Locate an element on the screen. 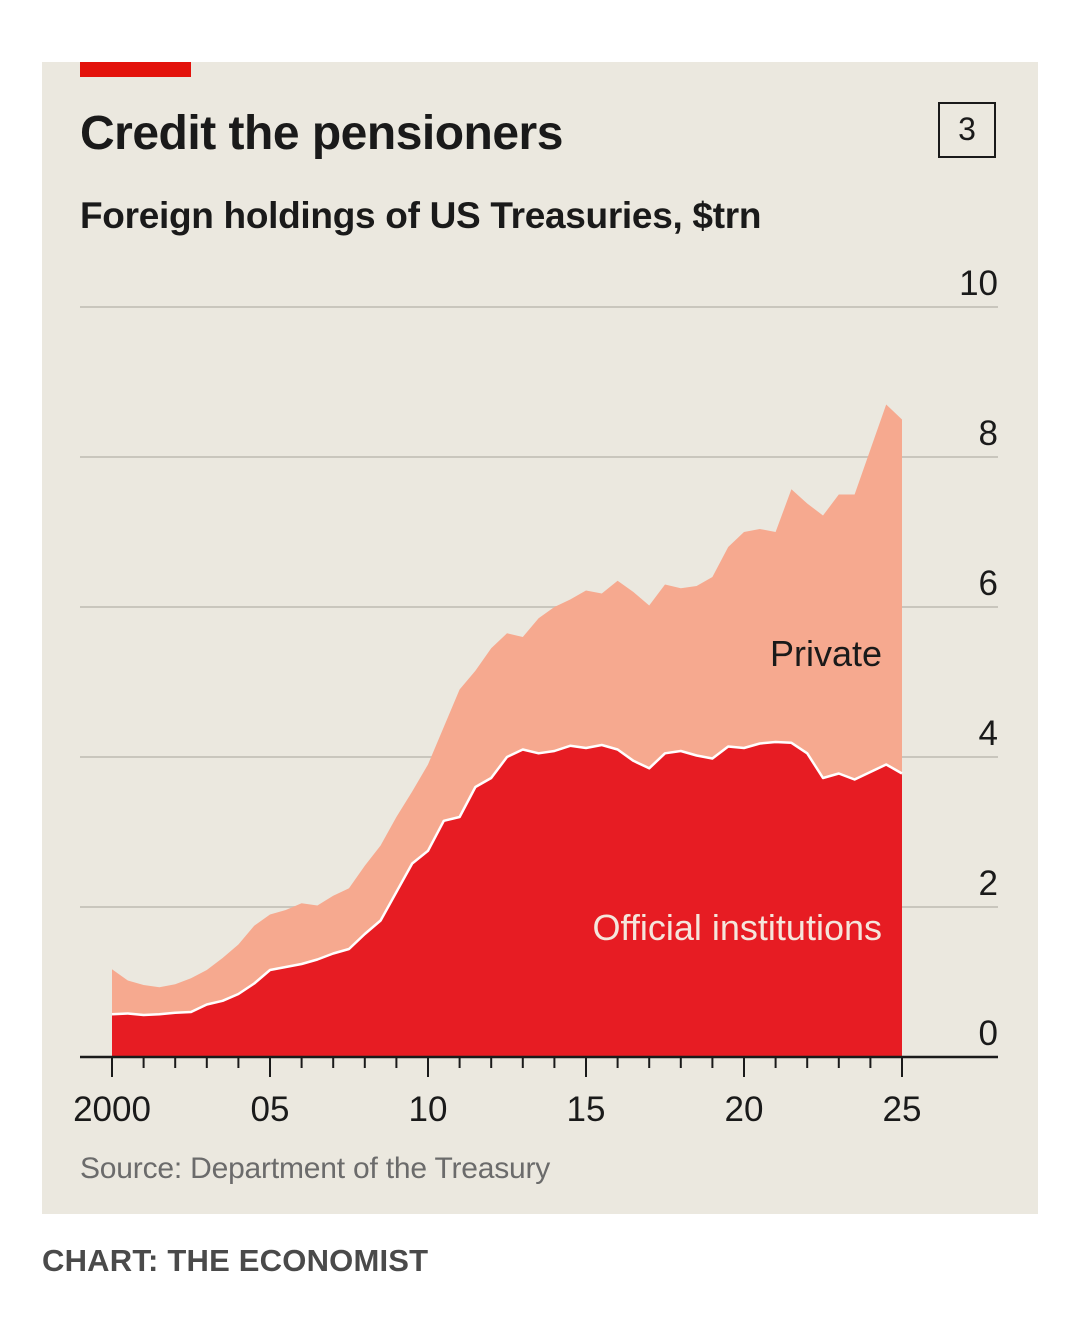 The height and width of the screenshot is (1319, 1080). official-series-label: Official institutions is located at coordinates (737, 927).